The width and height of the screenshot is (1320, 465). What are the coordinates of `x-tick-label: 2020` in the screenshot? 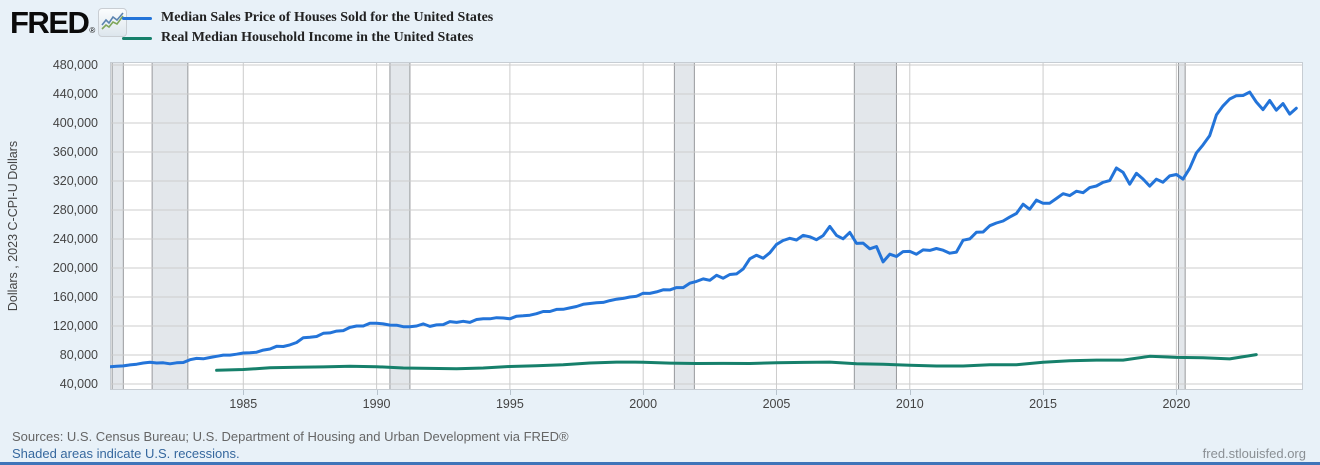 It's located at (1176, 404).